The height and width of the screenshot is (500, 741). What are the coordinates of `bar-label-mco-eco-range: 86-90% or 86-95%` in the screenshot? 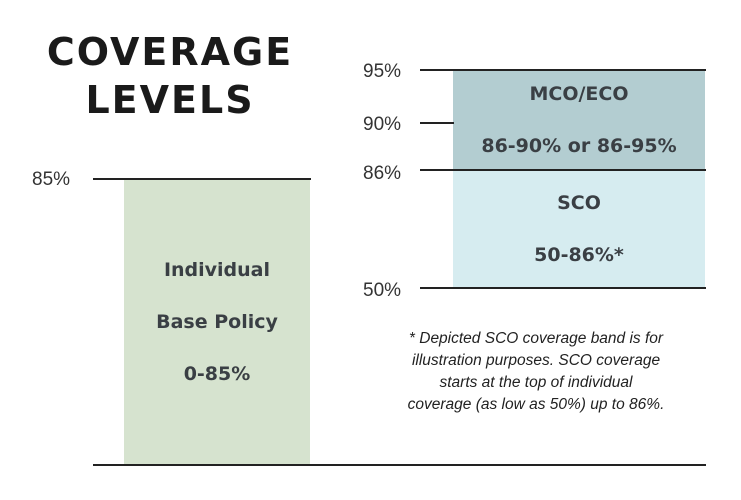 It's located at (579, 146).